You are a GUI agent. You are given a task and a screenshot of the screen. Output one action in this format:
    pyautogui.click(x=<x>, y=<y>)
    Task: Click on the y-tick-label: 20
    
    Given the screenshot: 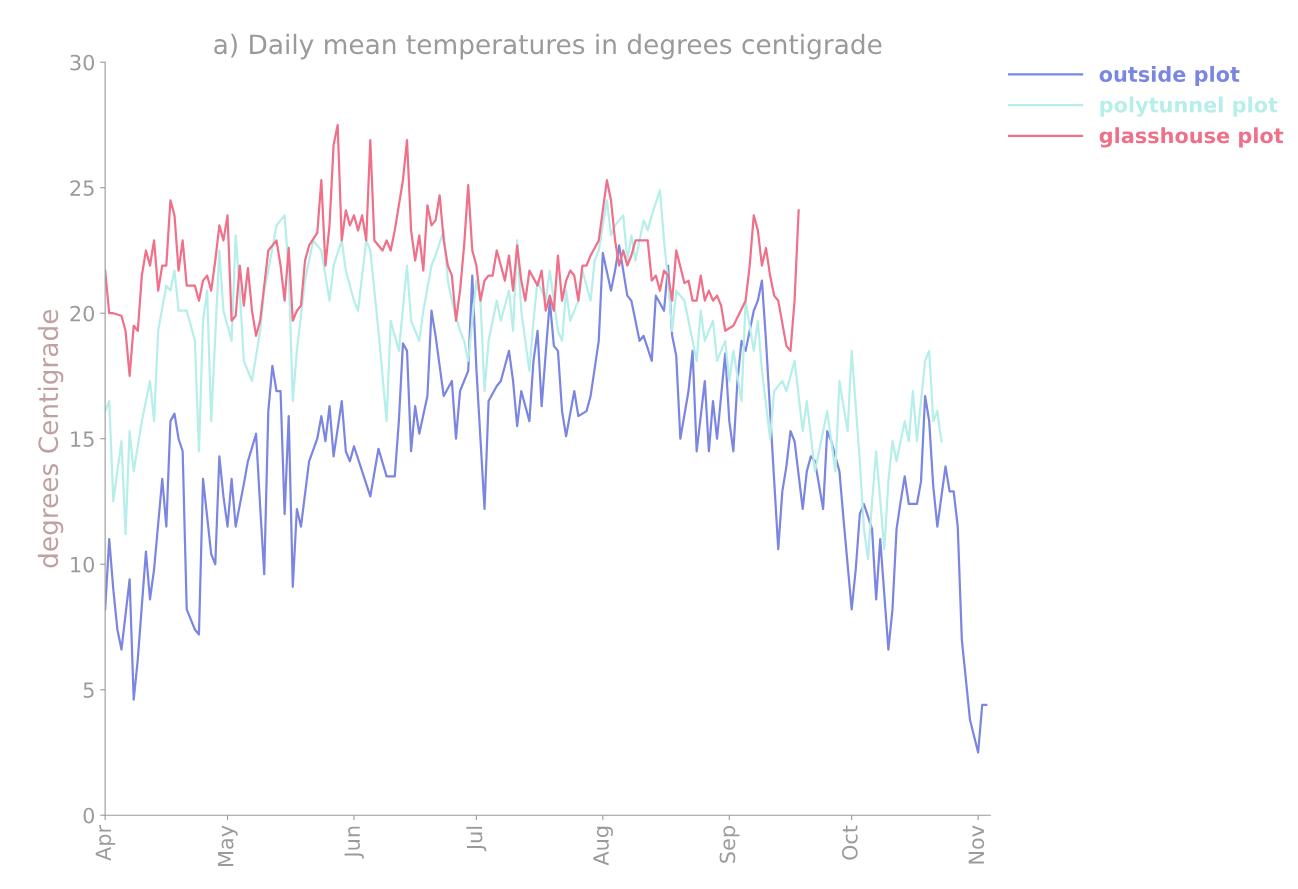 What is the action you would take?
    pyautogui.click(x=82, y=313)
    